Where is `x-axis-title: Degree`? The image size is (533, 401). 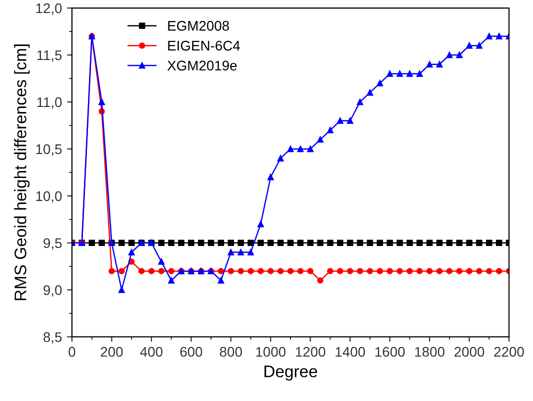 x-axis-title: Degree is located at coordinates (291, 373).